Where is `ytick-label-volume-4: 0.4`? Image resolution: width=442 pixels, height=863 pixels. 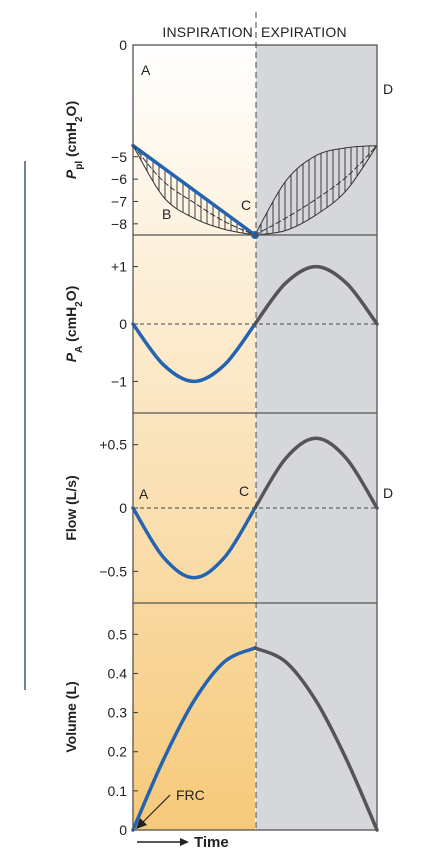 ytick-label-volume-4: 0.4 is located at coordinates (118, 673).